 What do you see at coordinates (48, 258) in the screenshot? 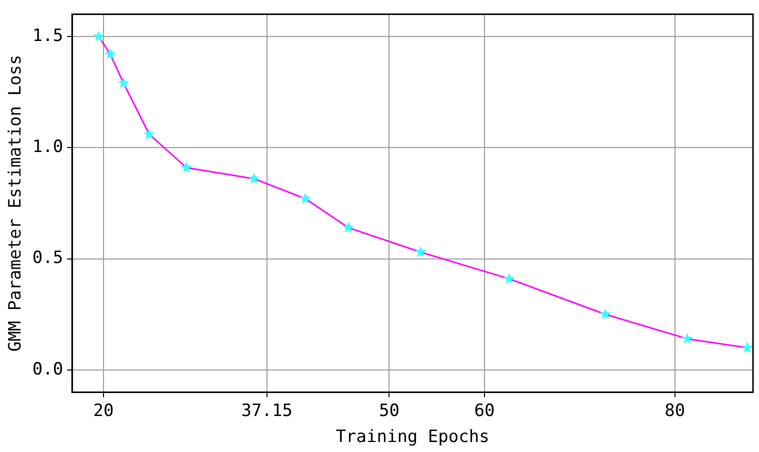
I see `y-tick-label: 0.5` at bounding box center [48, 258].